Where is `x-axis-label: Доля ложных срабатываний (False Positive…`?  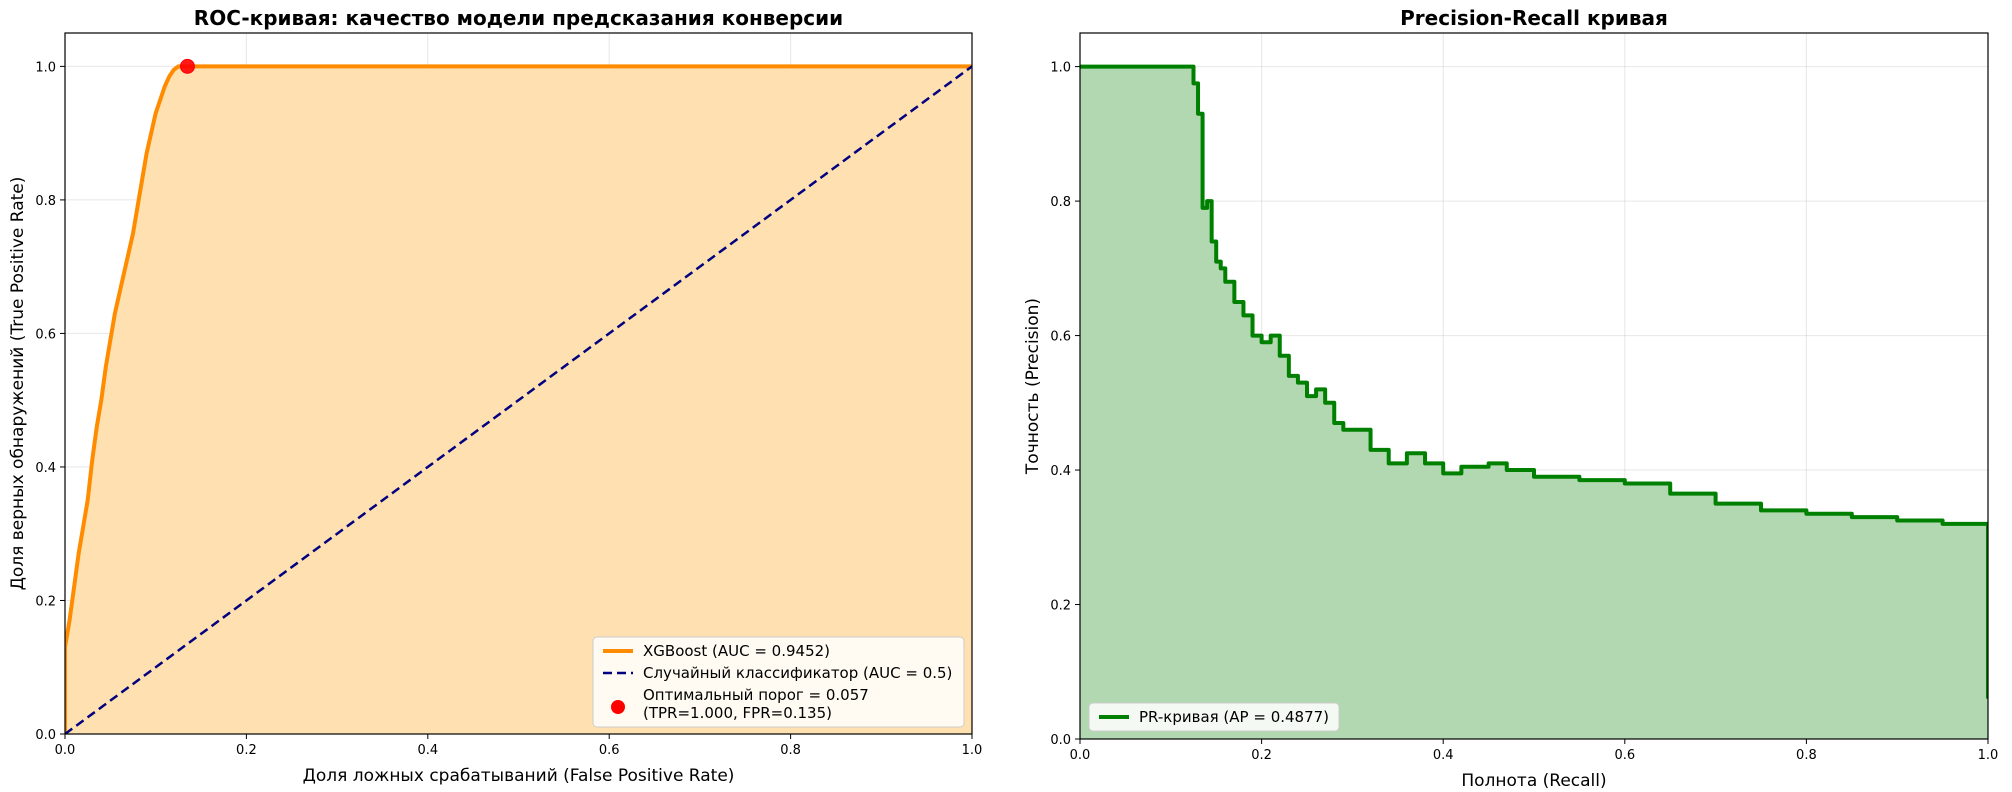 x-axis-label: Доля ложных срабатываний (False Positive… is located at coordinates (519, 776).